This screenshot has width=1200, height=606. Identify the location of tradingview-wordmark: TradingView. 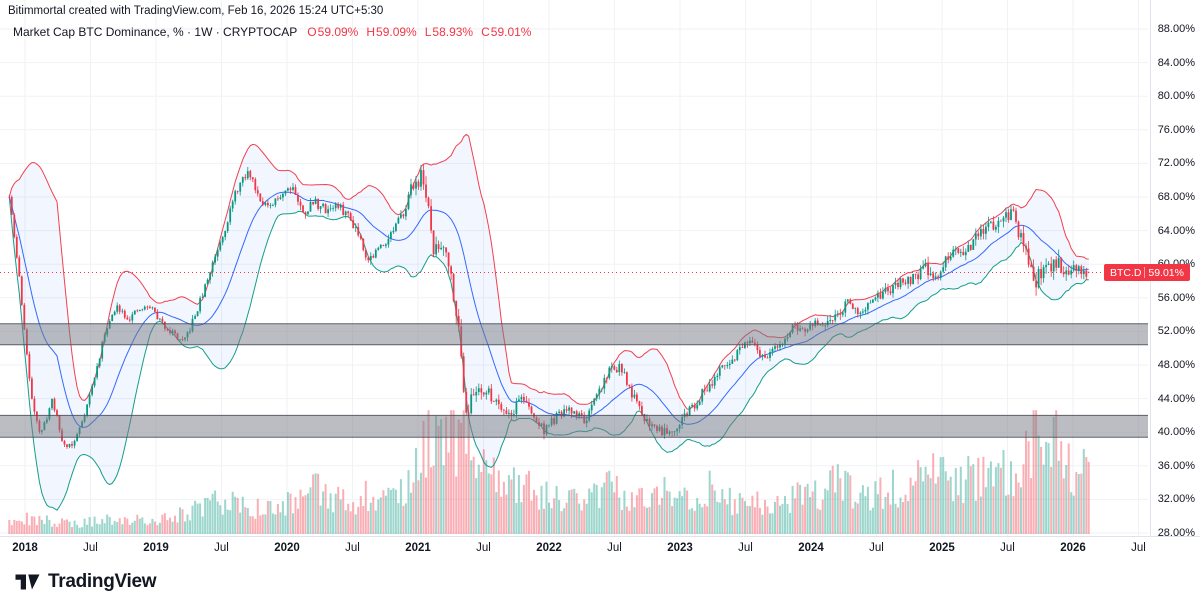
(102, 581).